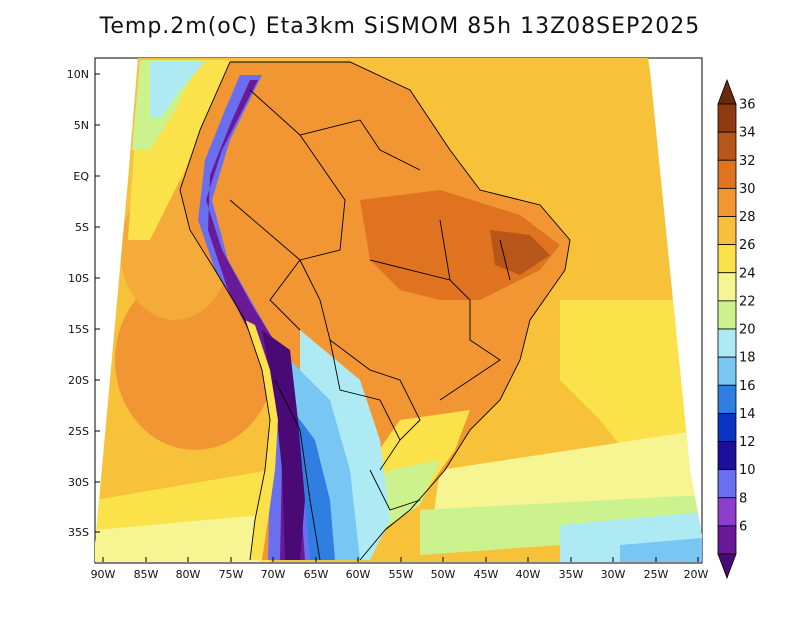  I want to click on northeast-hot-spot, so click(520, 252).